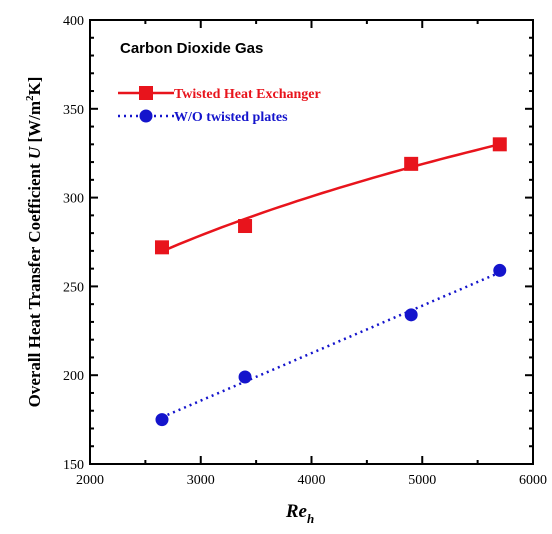 Image resolution: width=552 pixels, height=534 pixels. Describe the element at coordinates (296, 511) in the screenshot. I see `x-axis-title-main: Re` at that location.